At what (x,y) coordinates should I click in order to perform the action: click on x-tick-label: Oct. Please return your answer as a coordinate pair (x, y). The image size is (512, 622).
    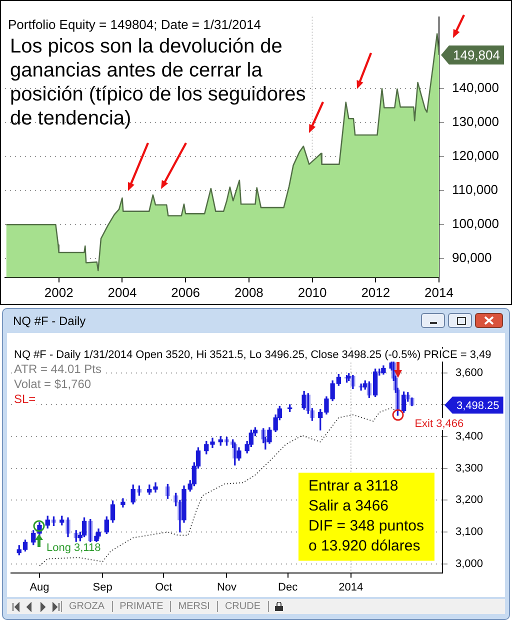
    Looking at the image, I should click on (163, 587).